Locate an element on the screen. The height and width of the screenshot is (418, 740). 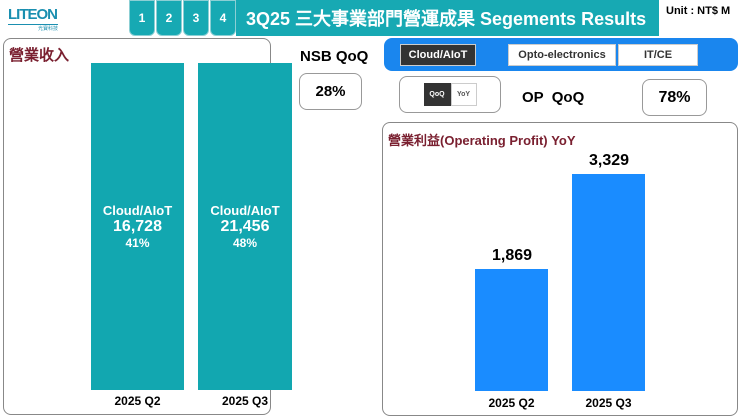
qoq-yoy-toggle: QoQ YoY is located at coordinates (450, 94).